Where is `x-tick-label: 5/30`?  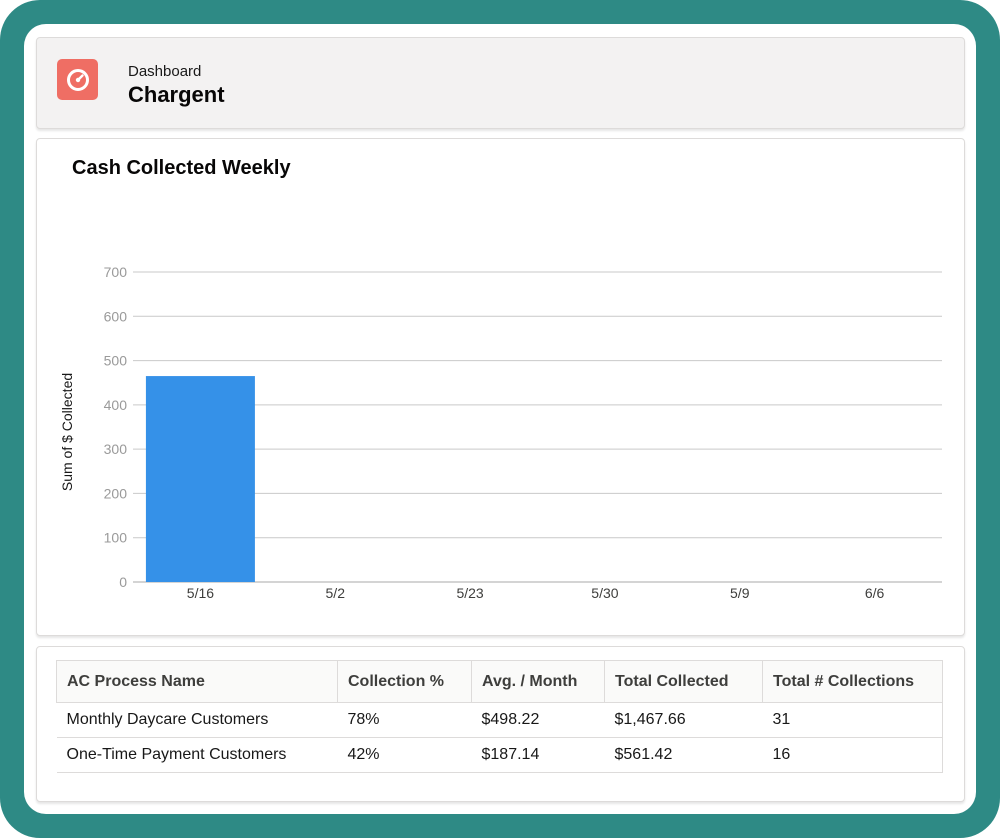
x-tick-label: 5/30 is located at coordinates (604, 593).